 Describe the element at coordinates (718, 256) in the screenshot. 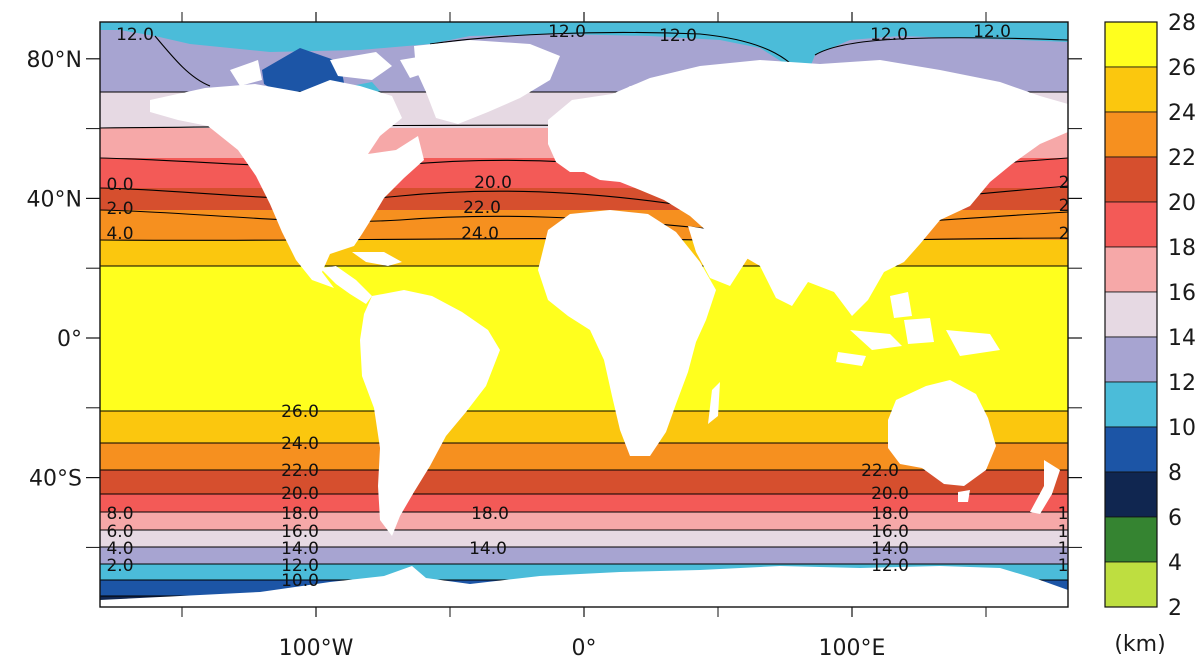

I see `arabia` at that location.